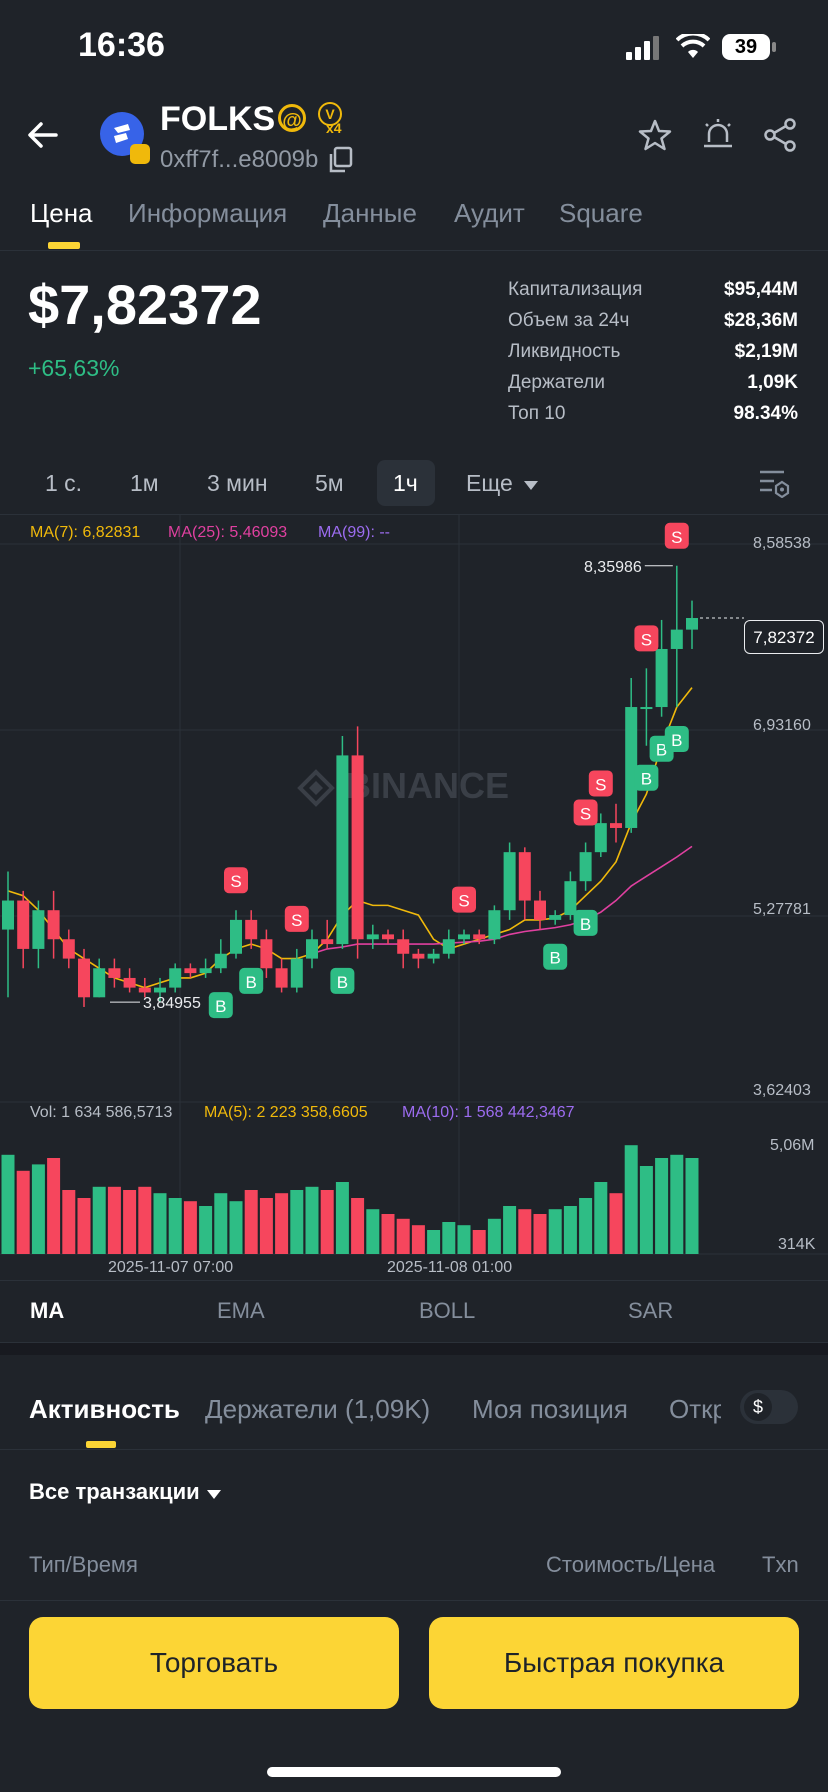 Image resolution: width=828 pixels, height=1792 pixels. What do you see at coordinates (354, 532) in the screenshot?
I see `ma99-label: MA(99): --` at bounding box center [354, 532].